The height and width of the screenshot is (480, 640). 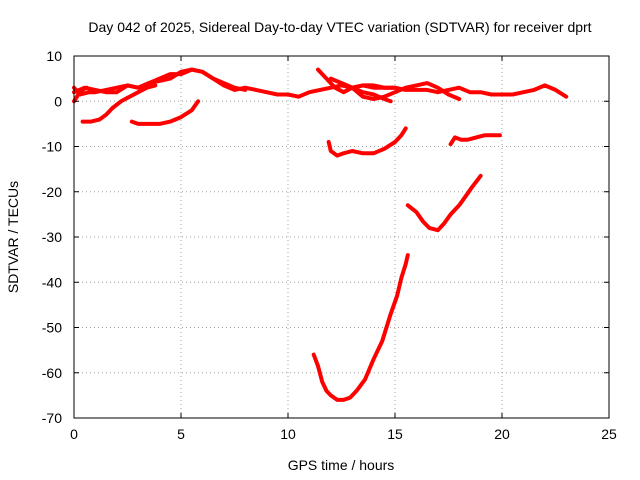 What do you see at coordinates (288, 434) in the screenshot?
I see `x-tick-label: 10` at bounding box center [288, 434].